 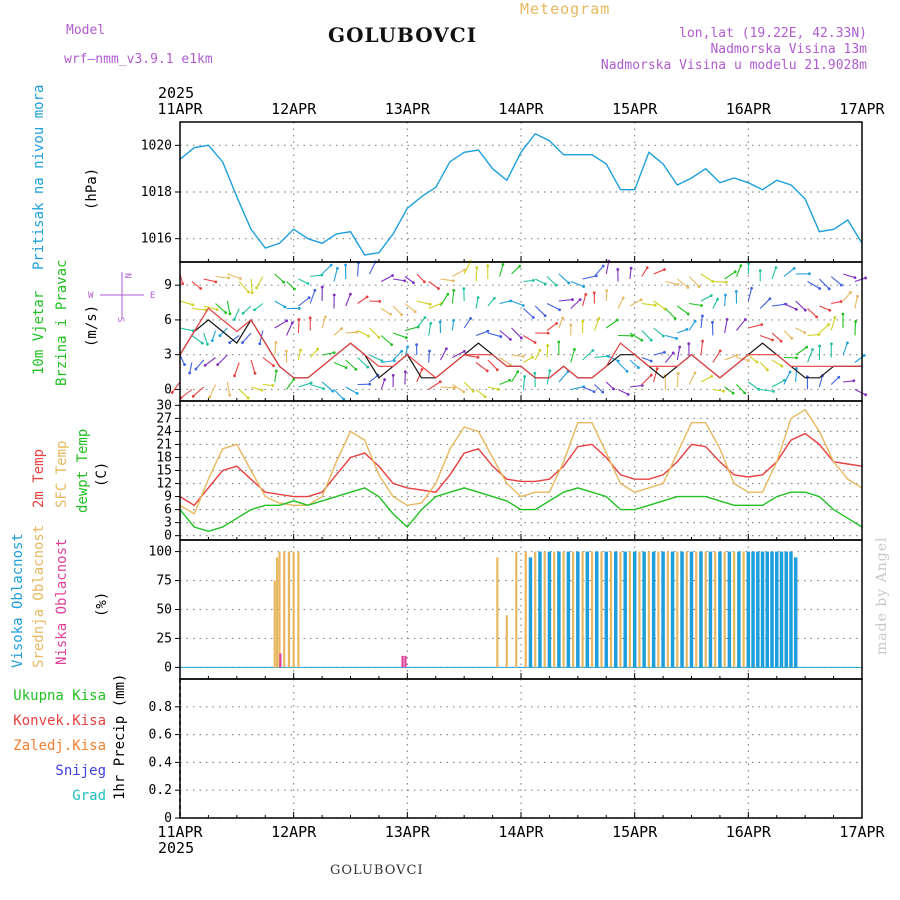 I want to click on precip-legend-item: Snijeg, so click(x=80, y=771).